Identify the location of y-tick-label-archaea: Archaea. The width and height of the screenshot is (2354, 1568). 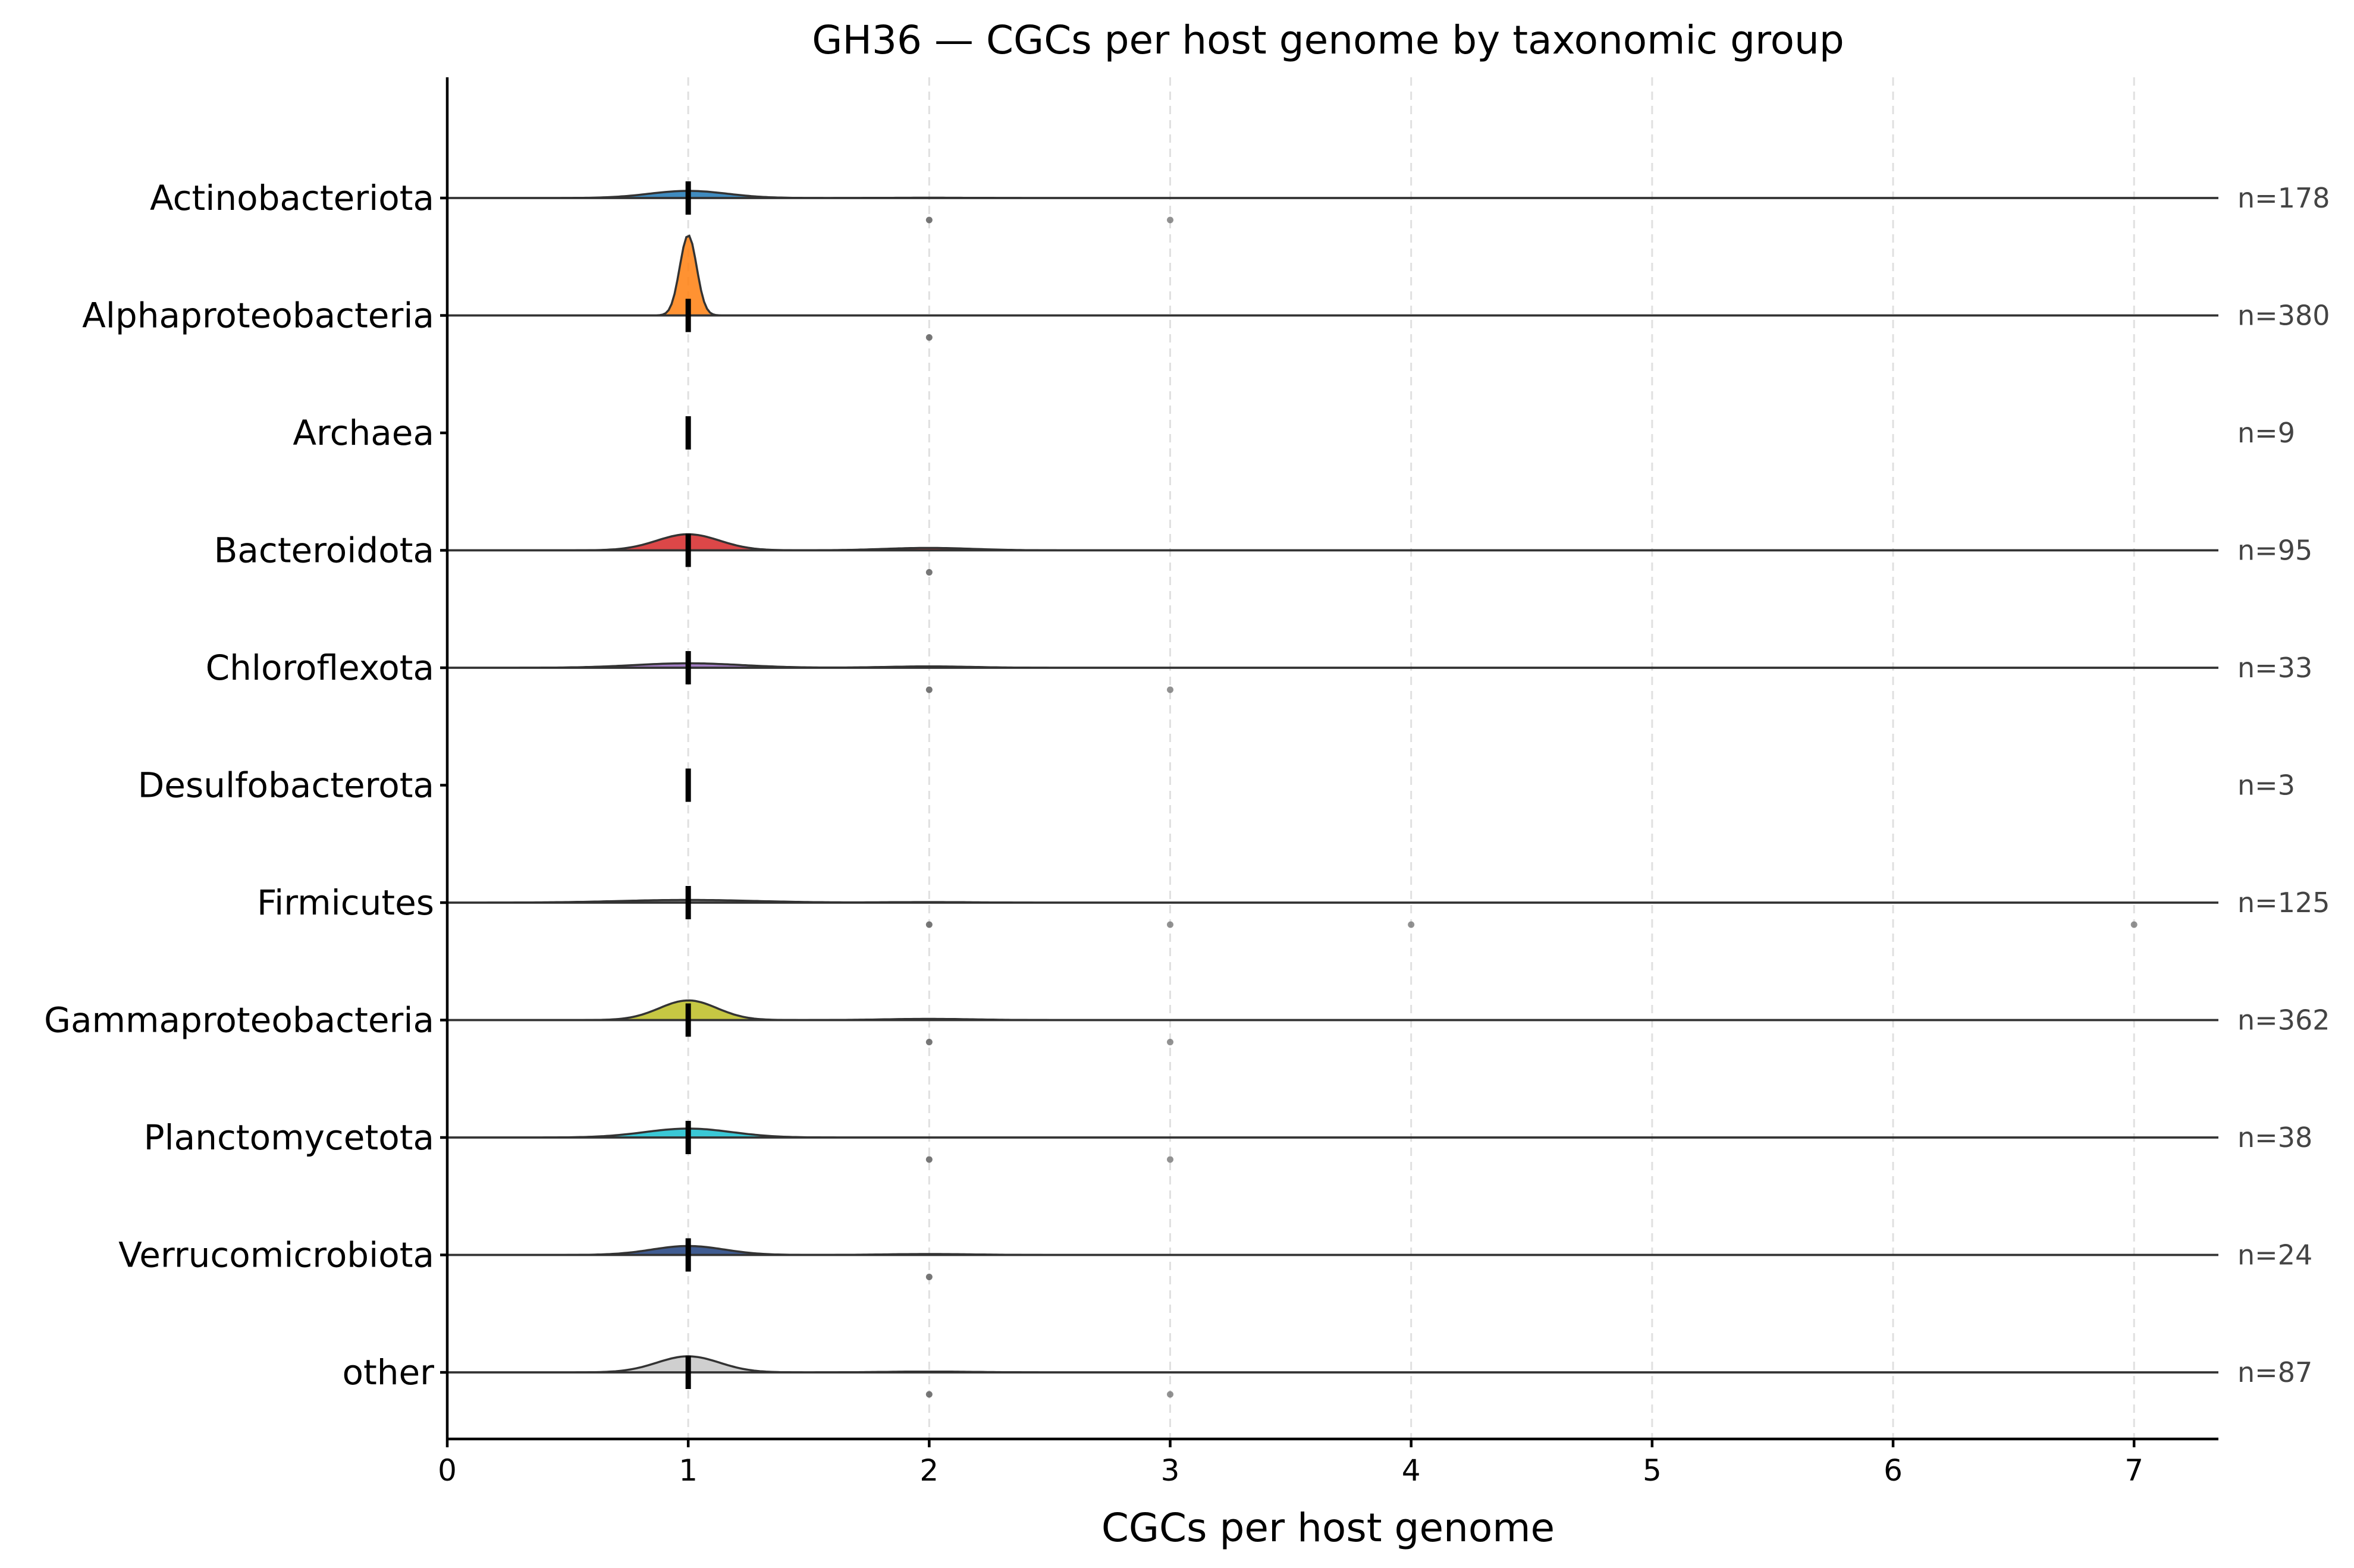
(363, 433).